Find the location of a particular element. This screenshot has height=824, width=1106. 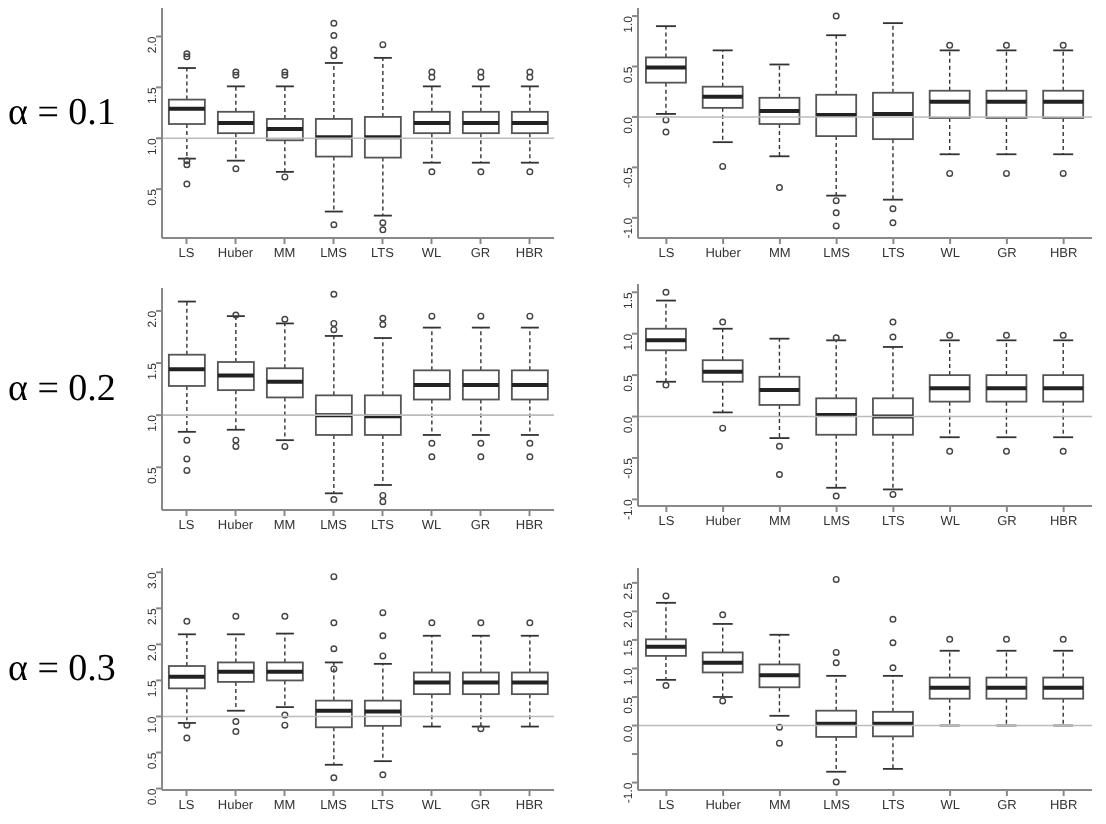

text: α = 0.1 is located at coordinates (62, 114).